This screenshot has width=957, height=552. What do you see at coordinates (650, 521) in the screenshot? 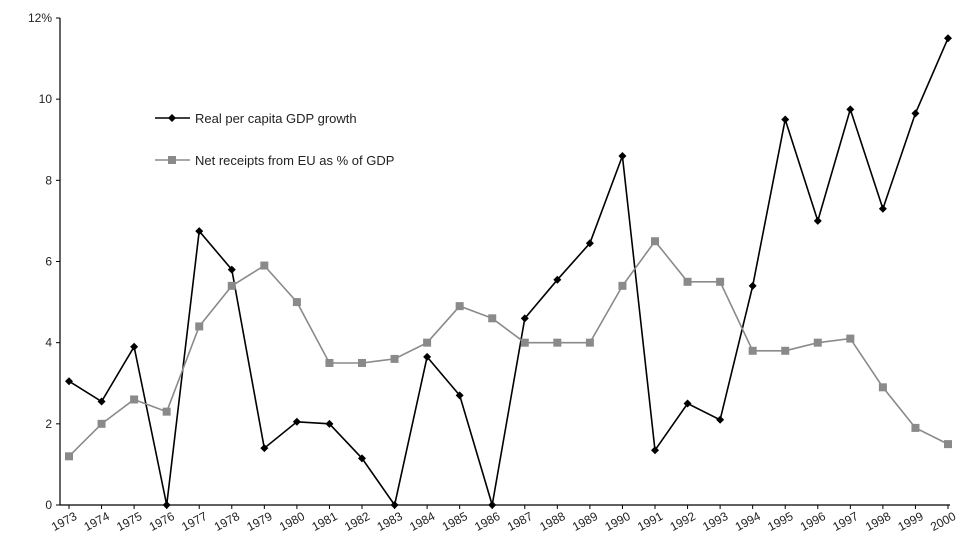
I see `x-tick-label: 1991` at bounding box center [650, 521].